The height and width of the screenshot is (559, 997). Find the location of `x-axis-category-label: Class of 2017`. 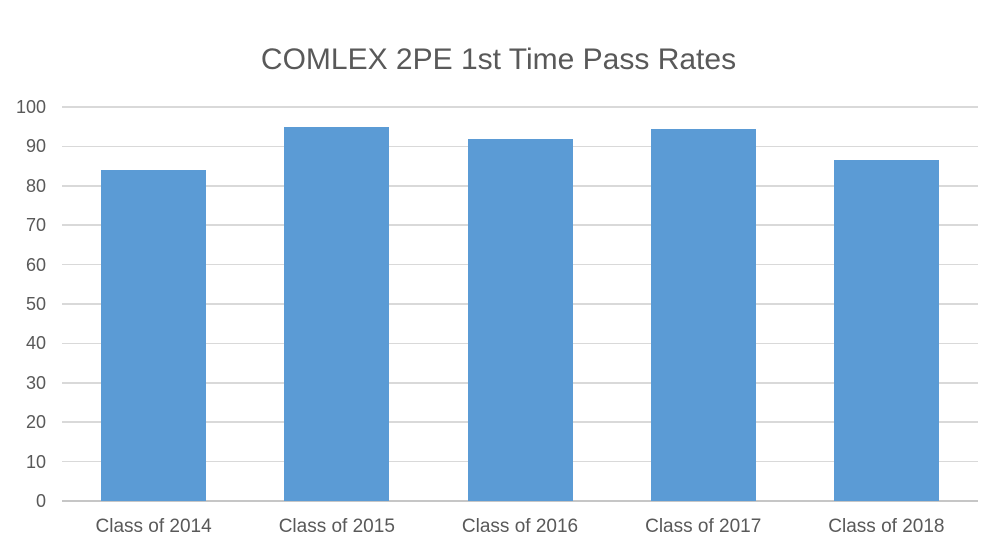

x-axis-category-label: Class of 2017 is located at coordinates (703, 526).